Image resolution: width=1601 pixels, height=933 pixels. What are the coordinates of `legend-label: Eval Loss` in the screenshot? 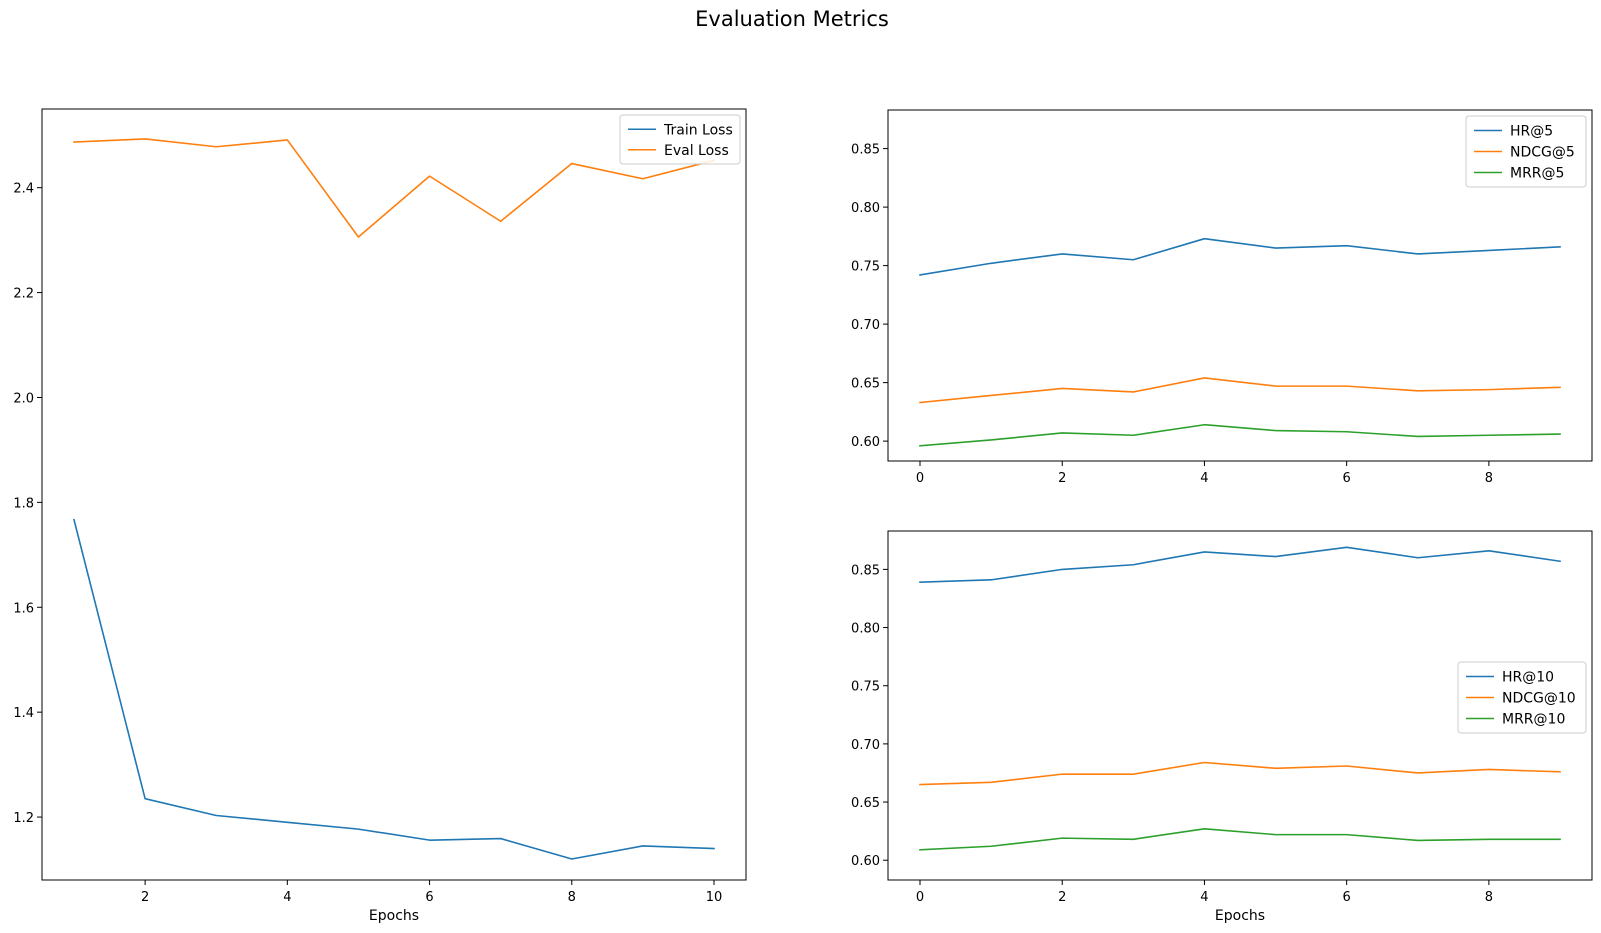 It's located at (696, 151).